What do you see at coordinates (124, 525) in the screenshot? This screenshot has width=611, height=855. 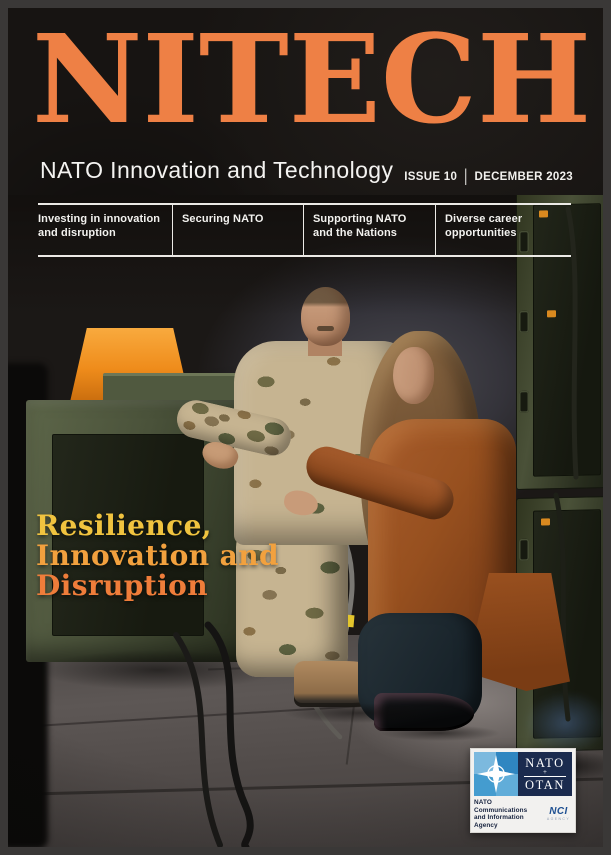 I see `headline-line-1: Resilience,` at bounding box center [124, 525].